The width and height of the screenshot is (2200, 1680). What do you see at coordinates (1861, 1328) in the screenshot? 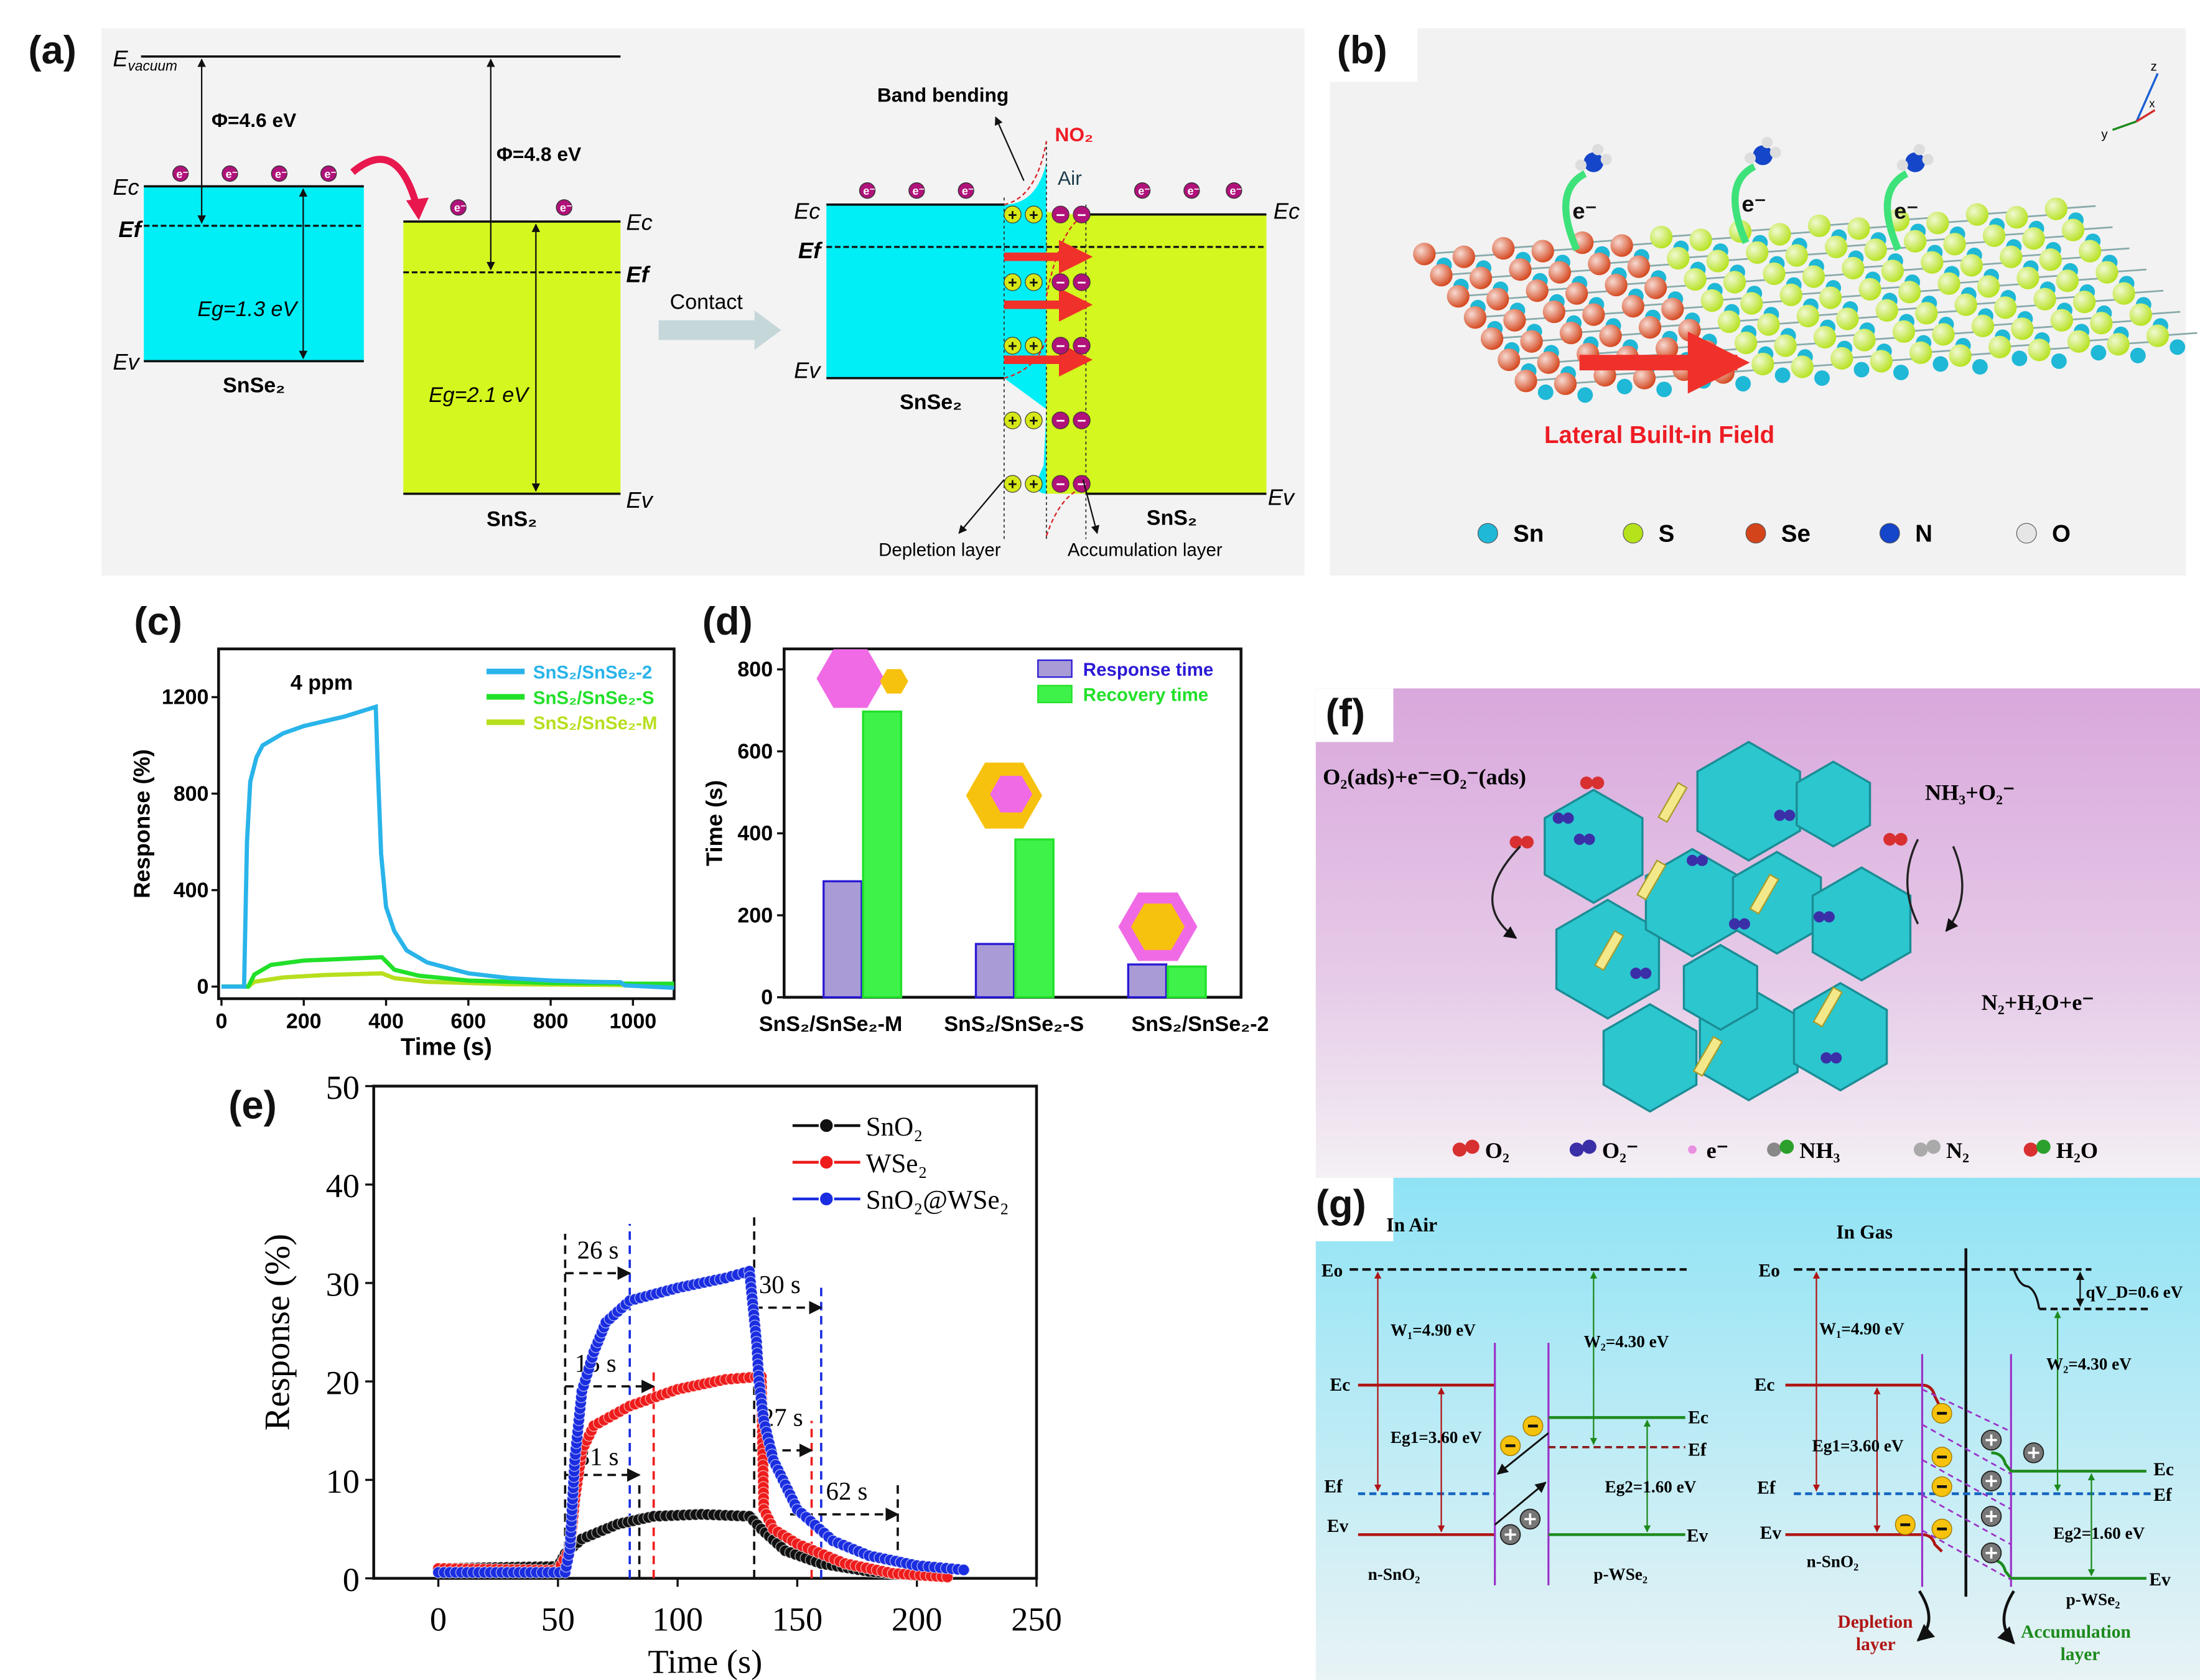
I see `w1-label: W₁=4.90 eV` at bounding box center [1861, 1328].